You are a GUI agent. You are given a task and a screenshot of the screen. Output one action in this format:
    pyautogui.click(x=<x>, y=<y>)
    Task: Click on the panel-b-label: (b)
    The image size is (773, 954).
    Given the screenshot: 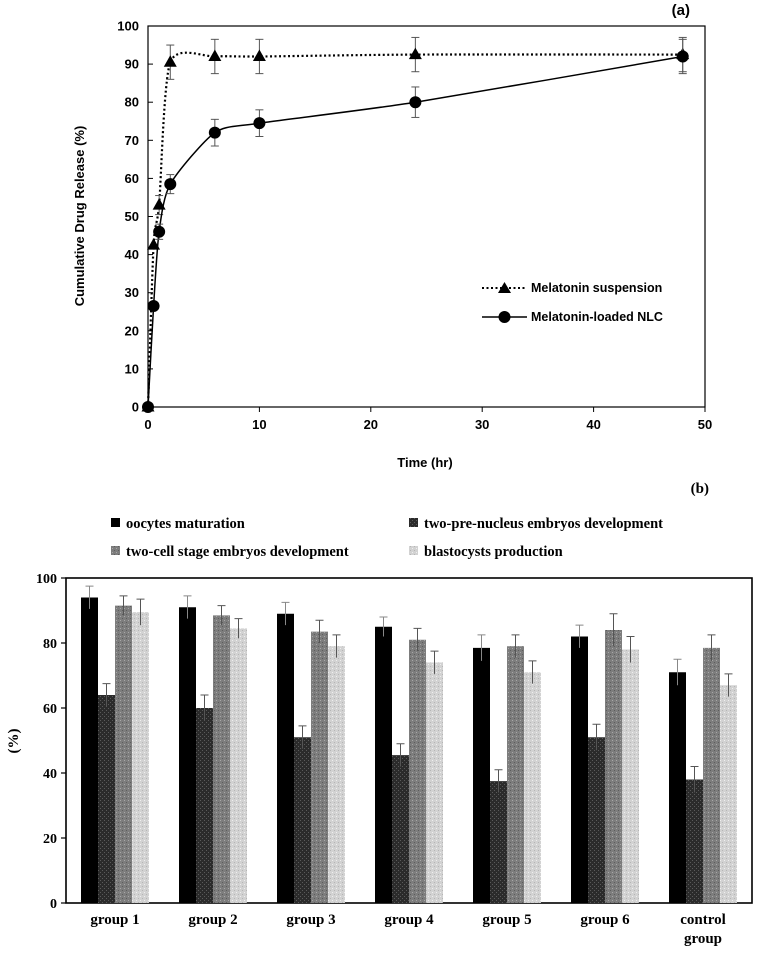 What is the action you would take?
    pyautogui.click(x=700, y=489)
    